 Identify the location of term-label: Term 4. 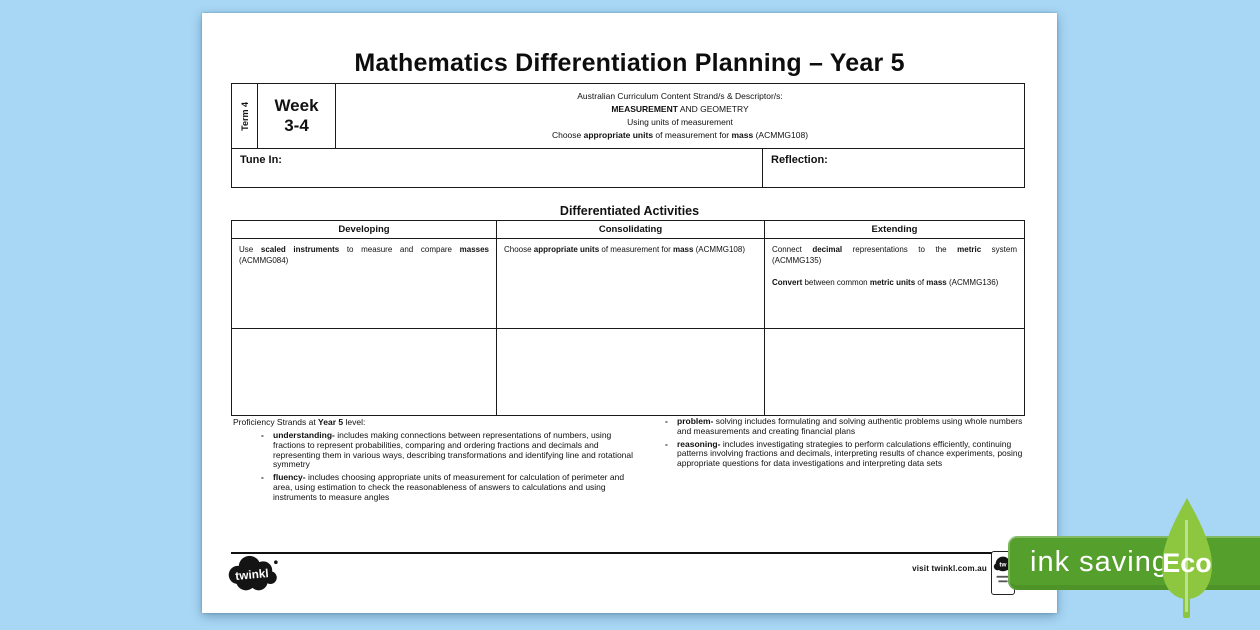
(244, 116).